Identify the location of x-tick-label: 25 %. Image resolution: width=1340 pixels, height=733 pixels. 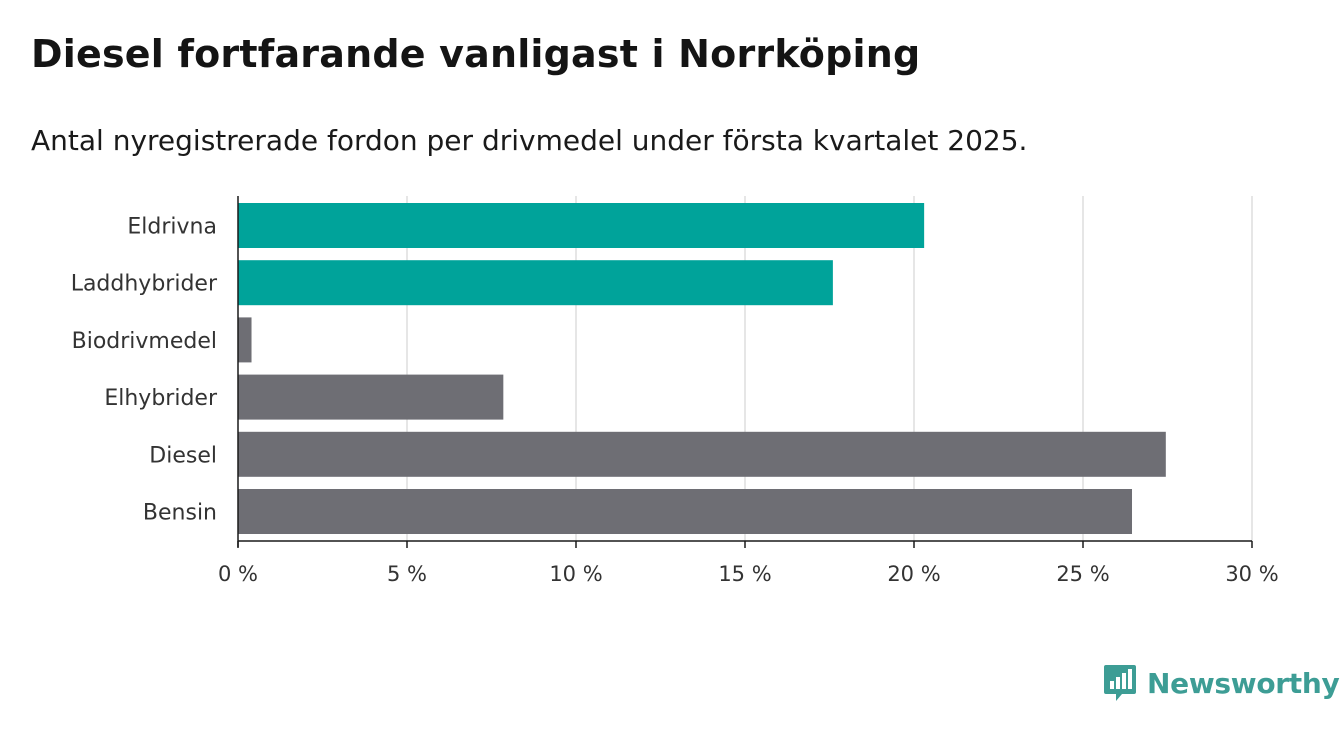
(1082, 574).